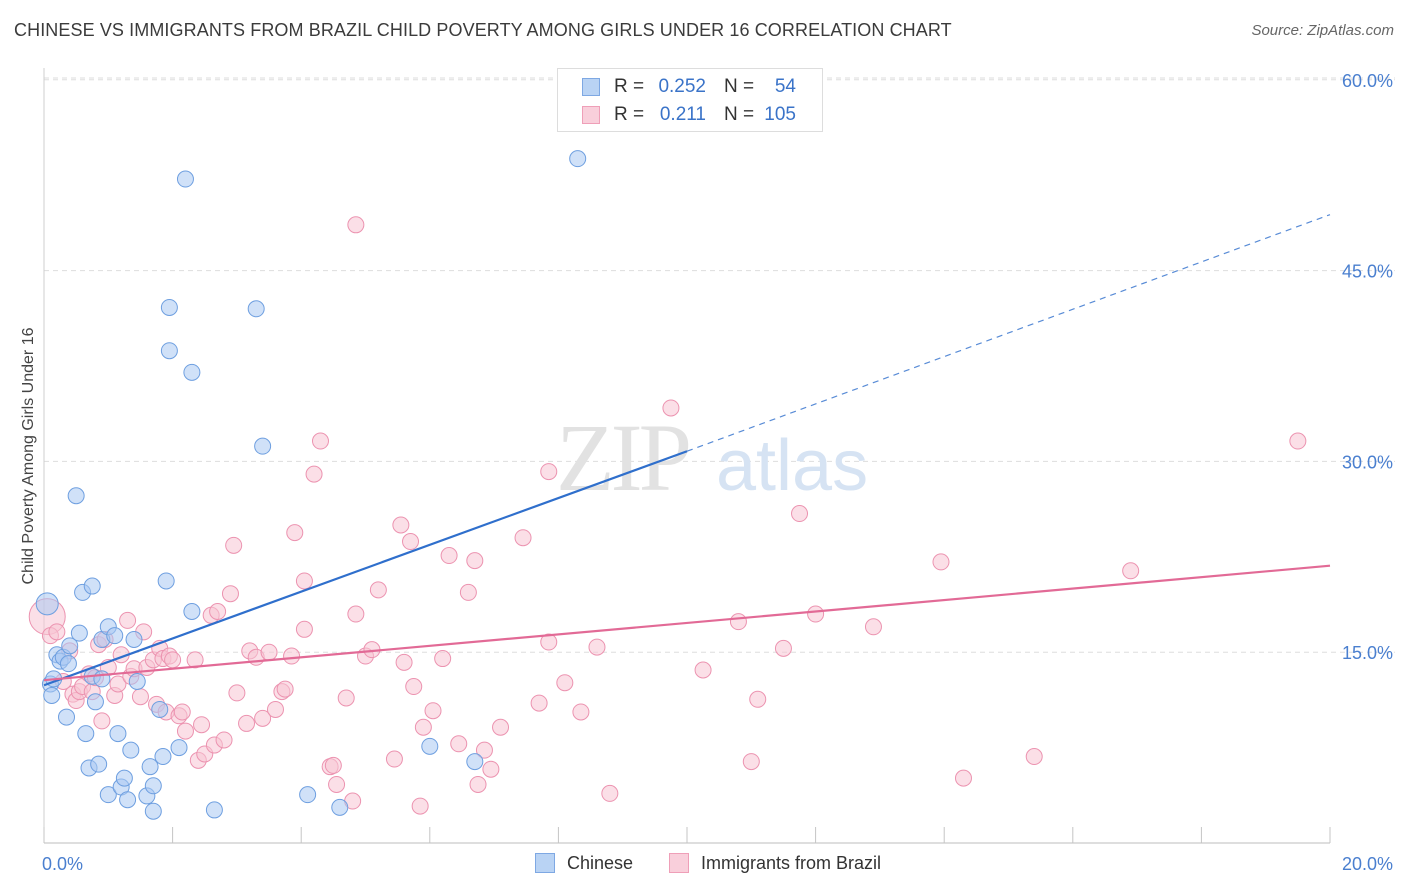  Describe the element at coordinates (1322, 30) in the screenshot. I see `source-label: Source: ZipAtlas.com` at that location.